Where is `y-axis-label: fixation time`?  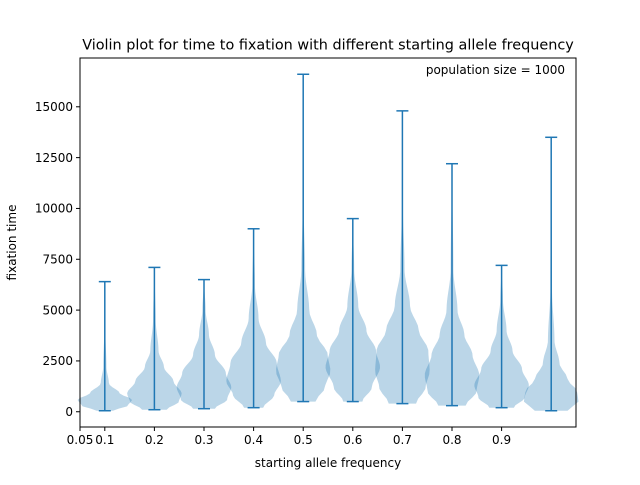
y-axis-label: fixation time is located at coordinates (12, 243).